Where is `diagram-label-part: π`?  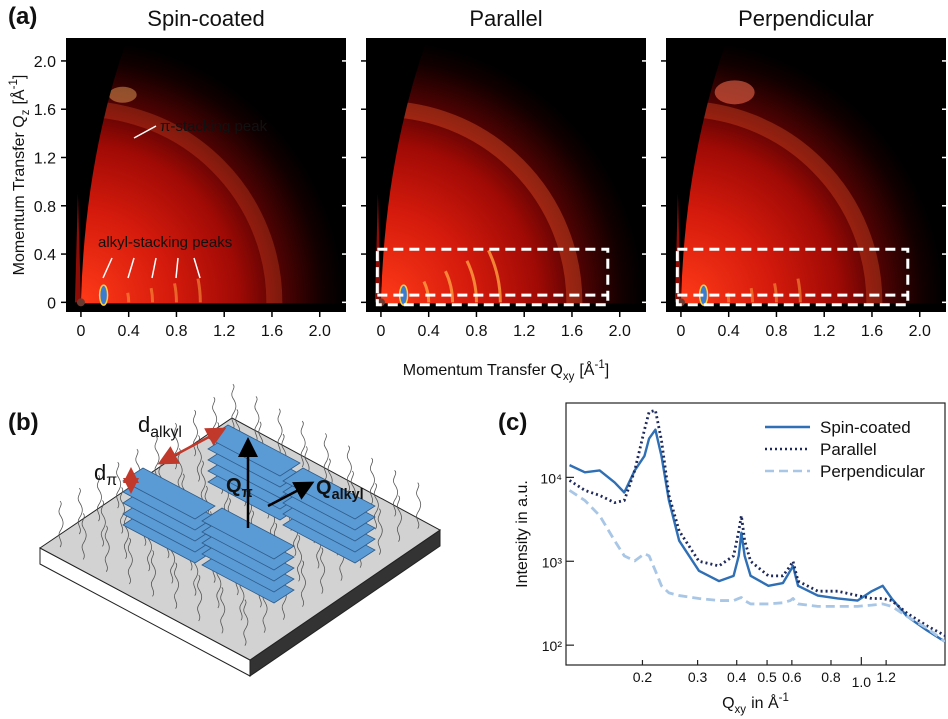 diagram-label-part: π is located at coordinates (111, 480).